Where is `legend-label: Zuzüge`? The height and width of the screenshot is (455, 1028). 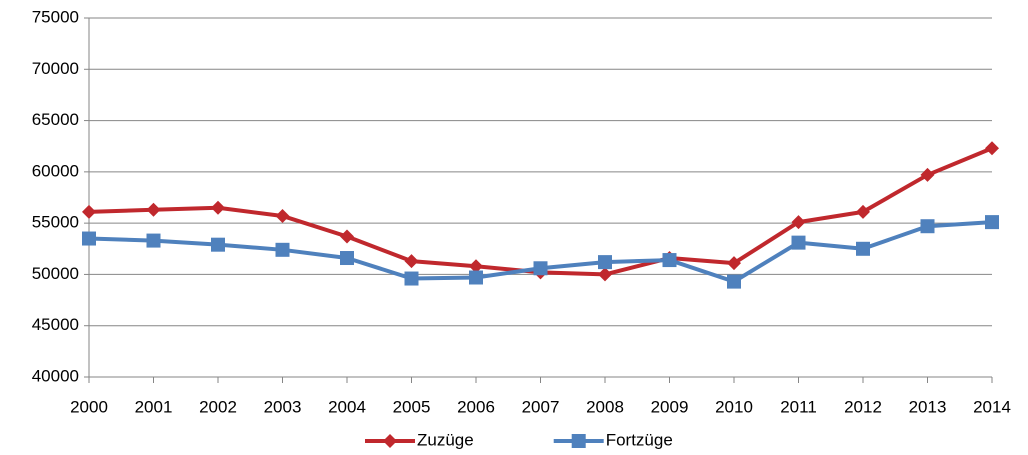 legend-label: Zuzüge is located at coordinates (445, 439).